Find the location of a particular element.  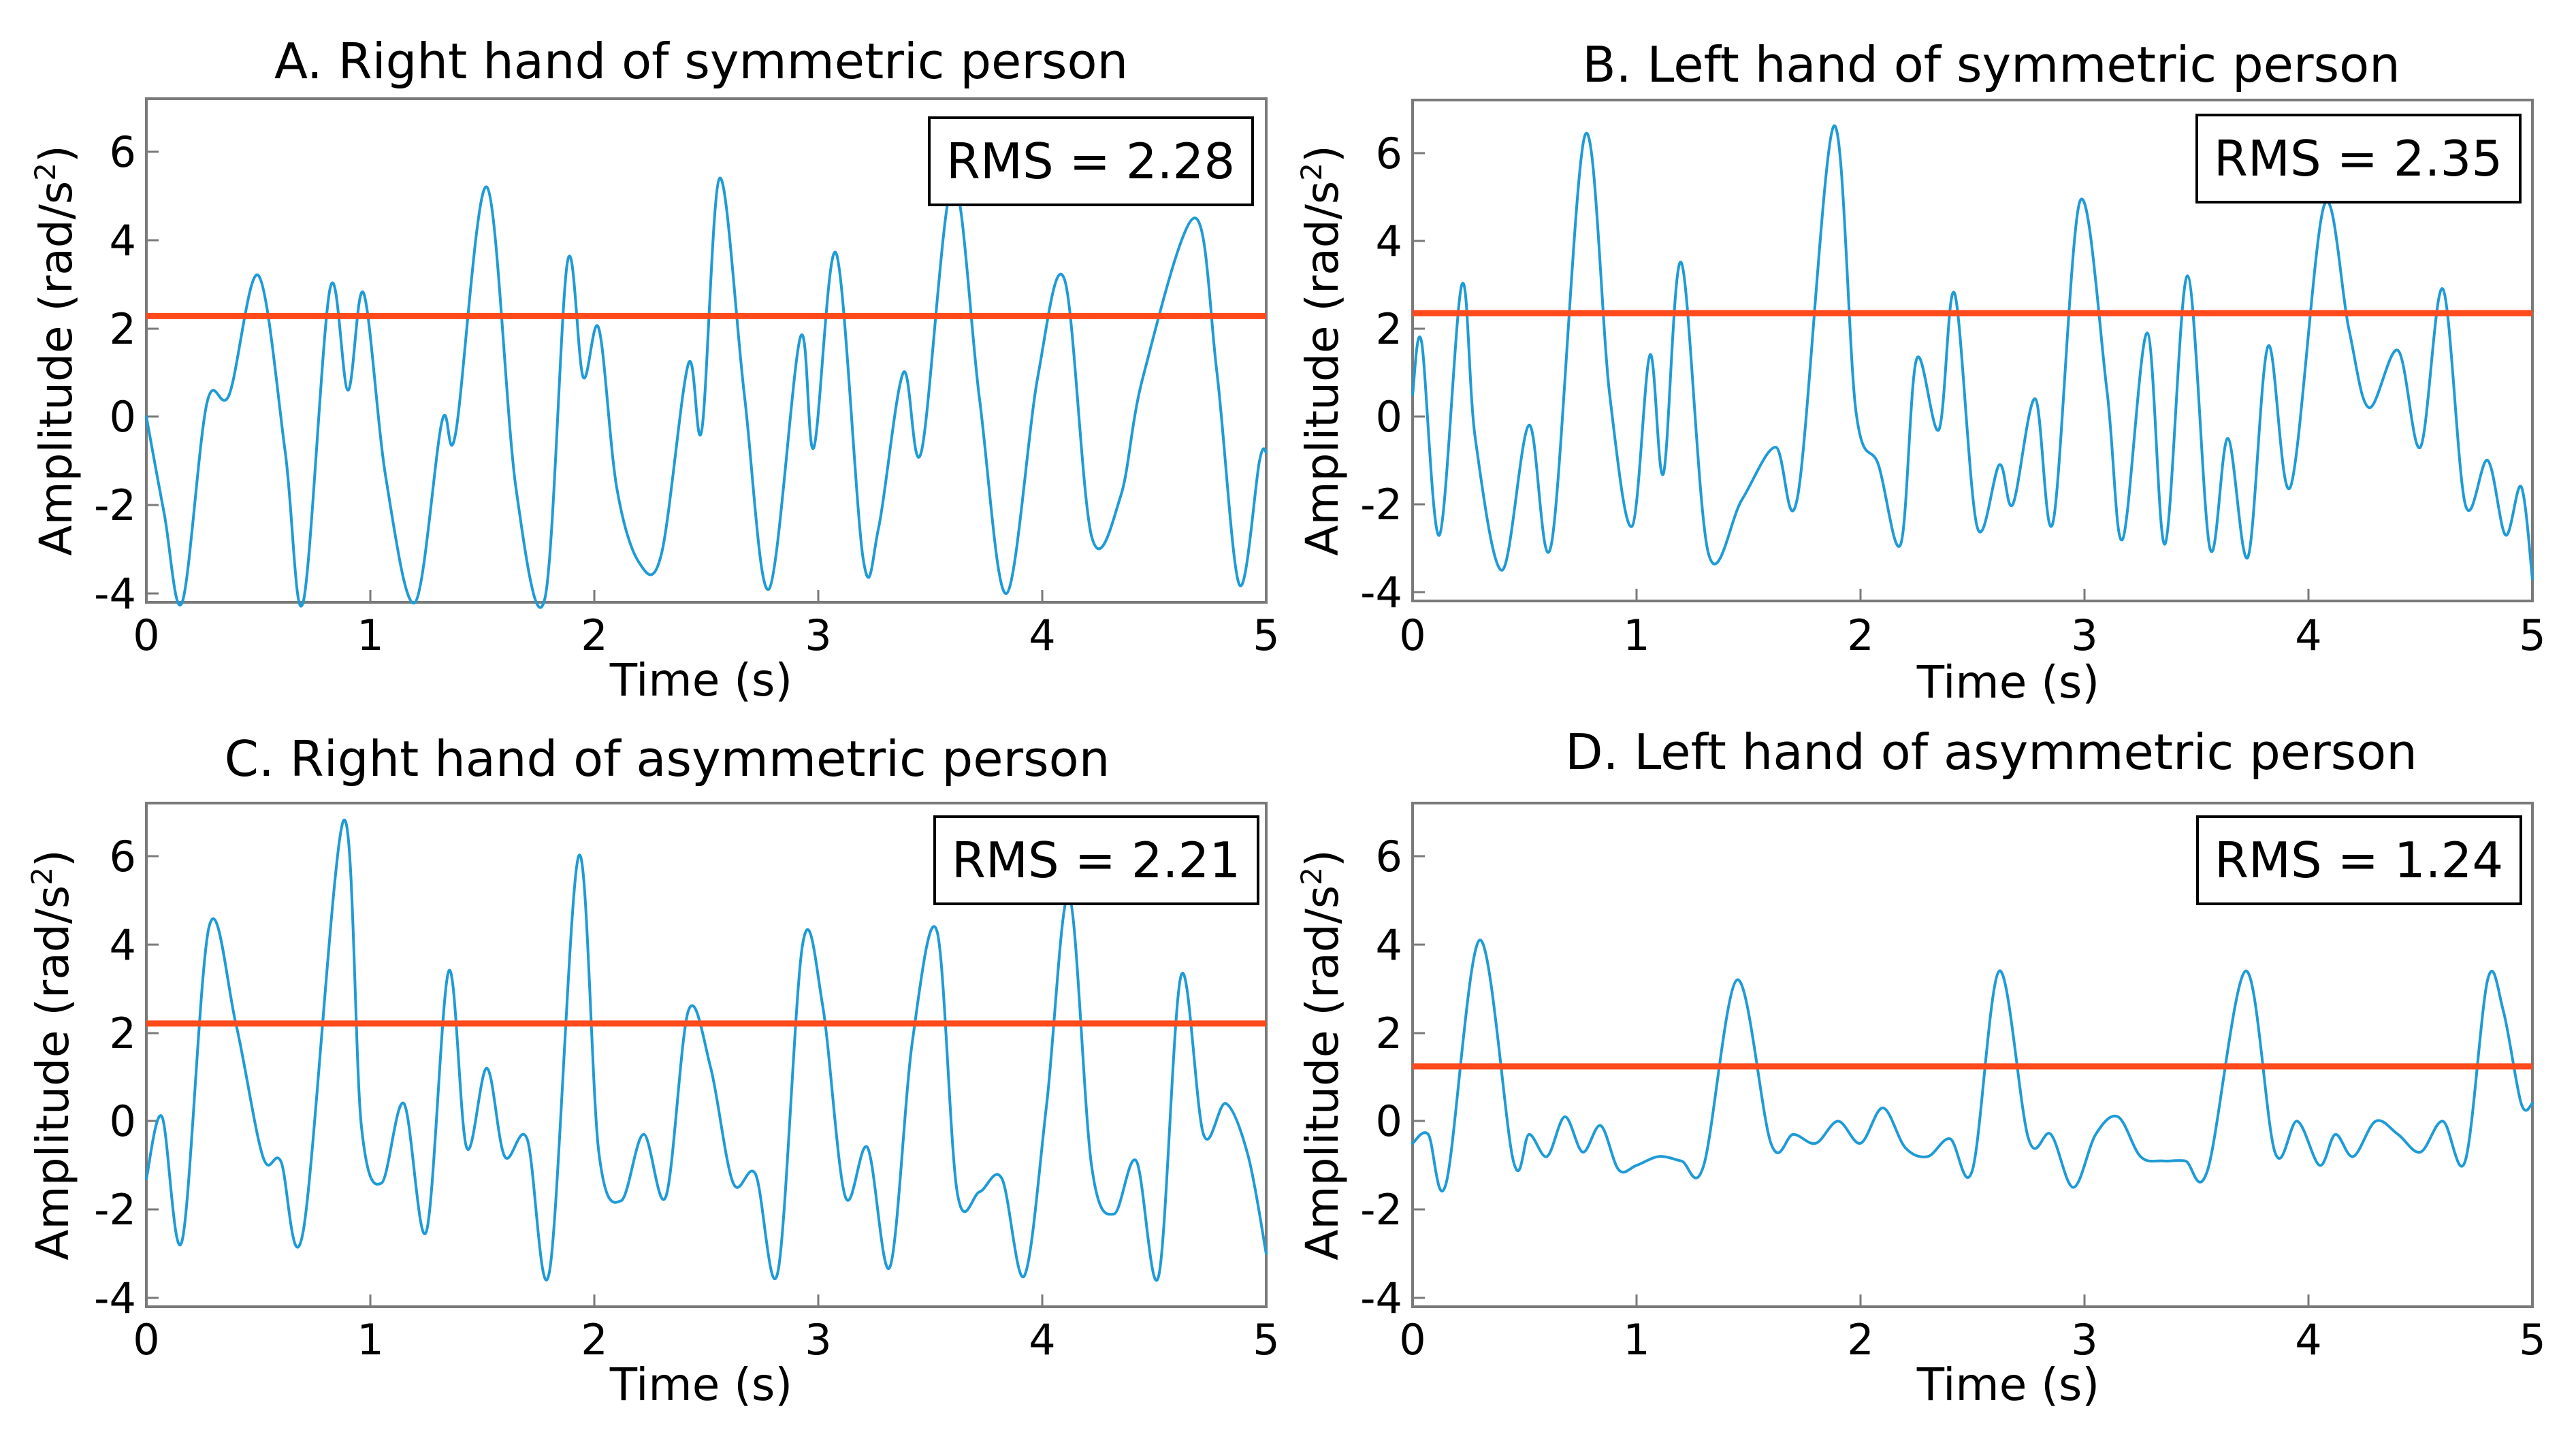

panel-c-y-tick-label: 4 is located at coordinates (123, 945).